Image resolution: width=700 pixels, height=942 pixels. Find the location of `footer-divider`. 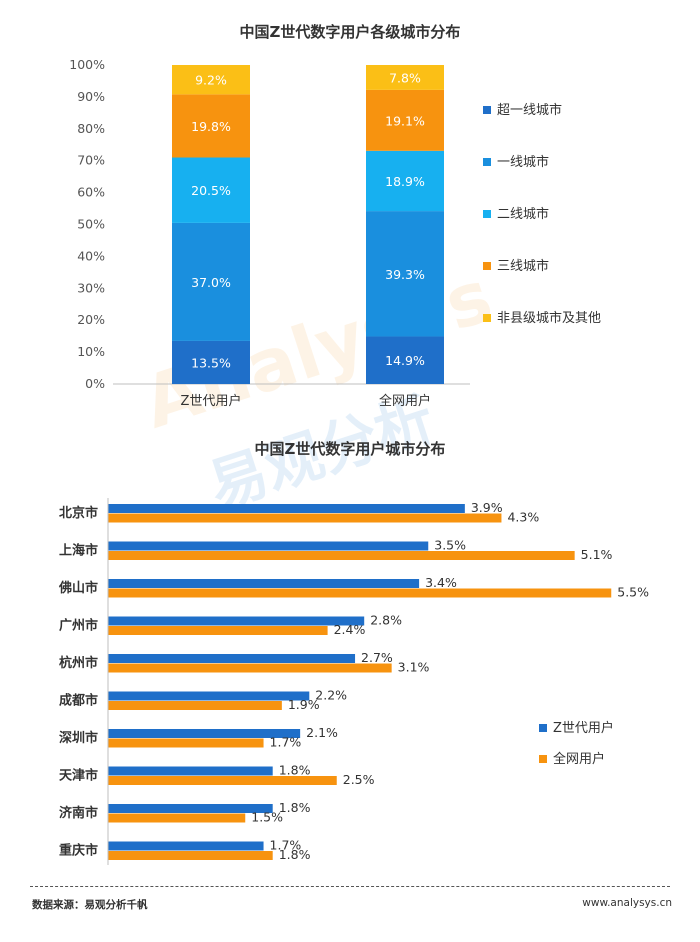

footer-divider is located at coordinates (350, 886).